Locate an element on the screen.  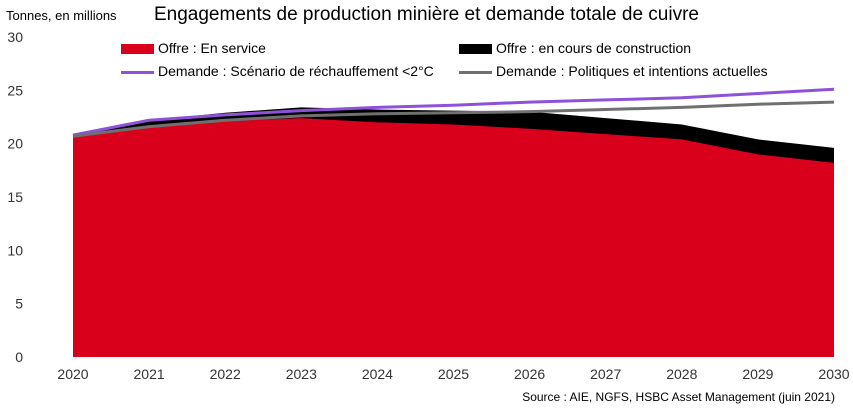
x-tick-label: 2024 is located at coordinates (377, 374).